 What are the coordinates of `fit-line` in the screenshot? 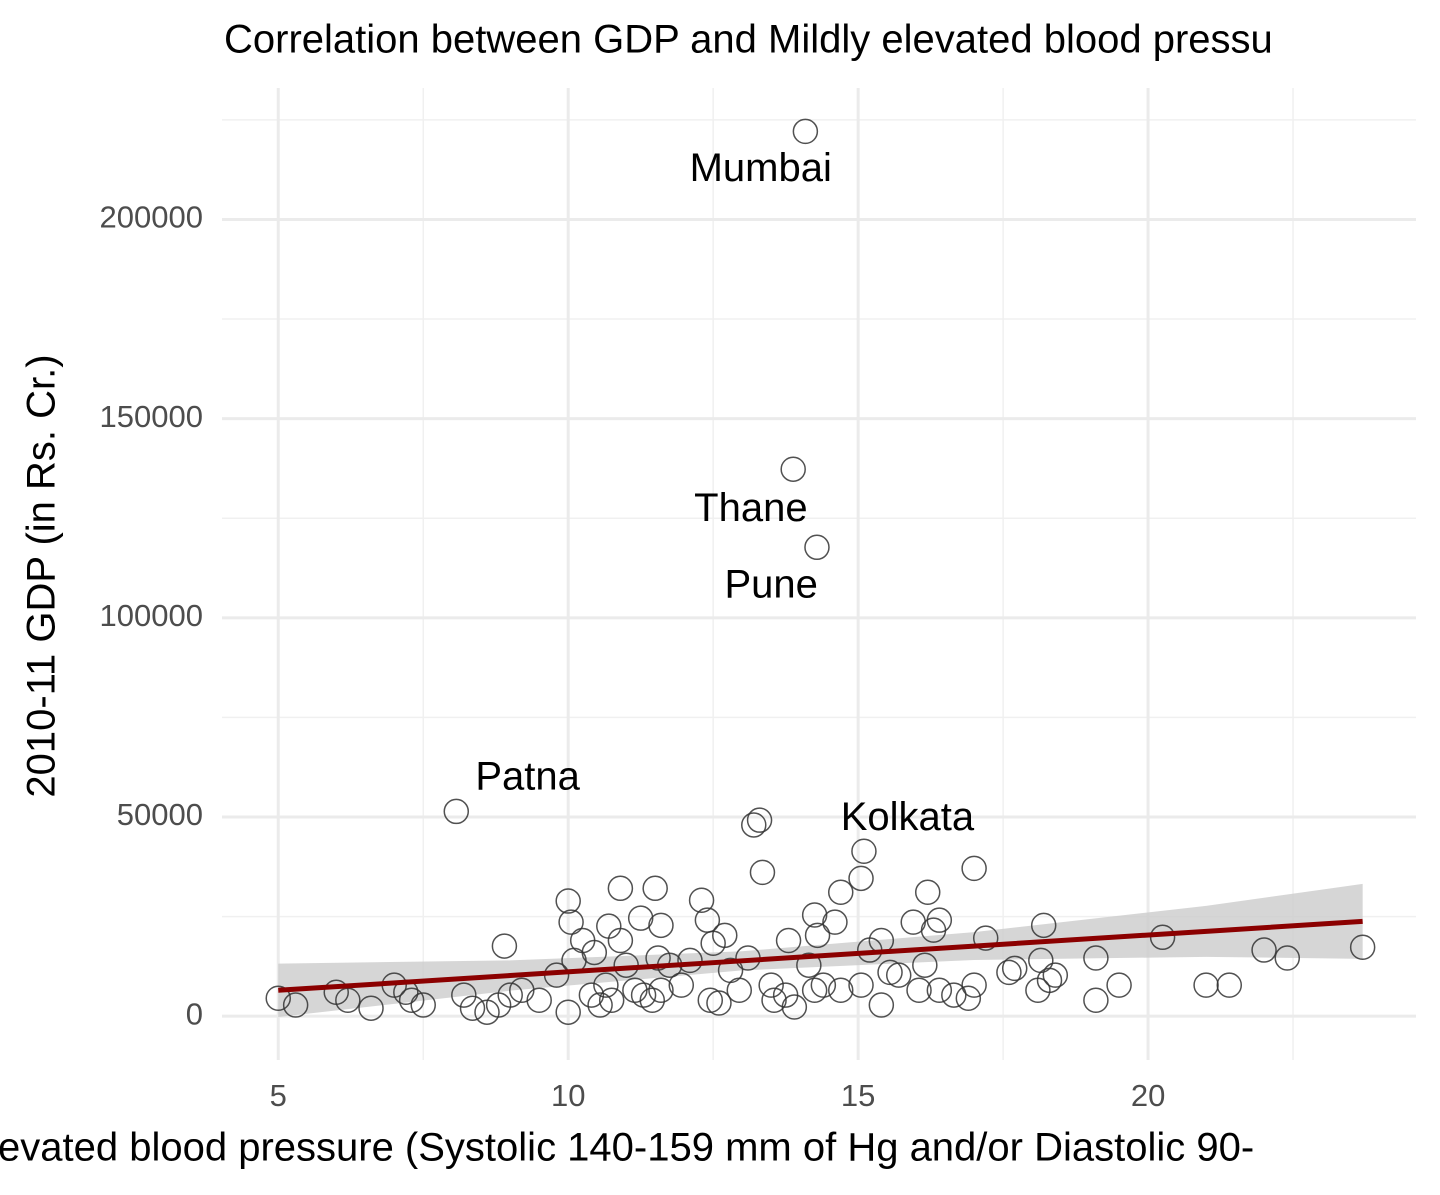 It's located at (820, 955).